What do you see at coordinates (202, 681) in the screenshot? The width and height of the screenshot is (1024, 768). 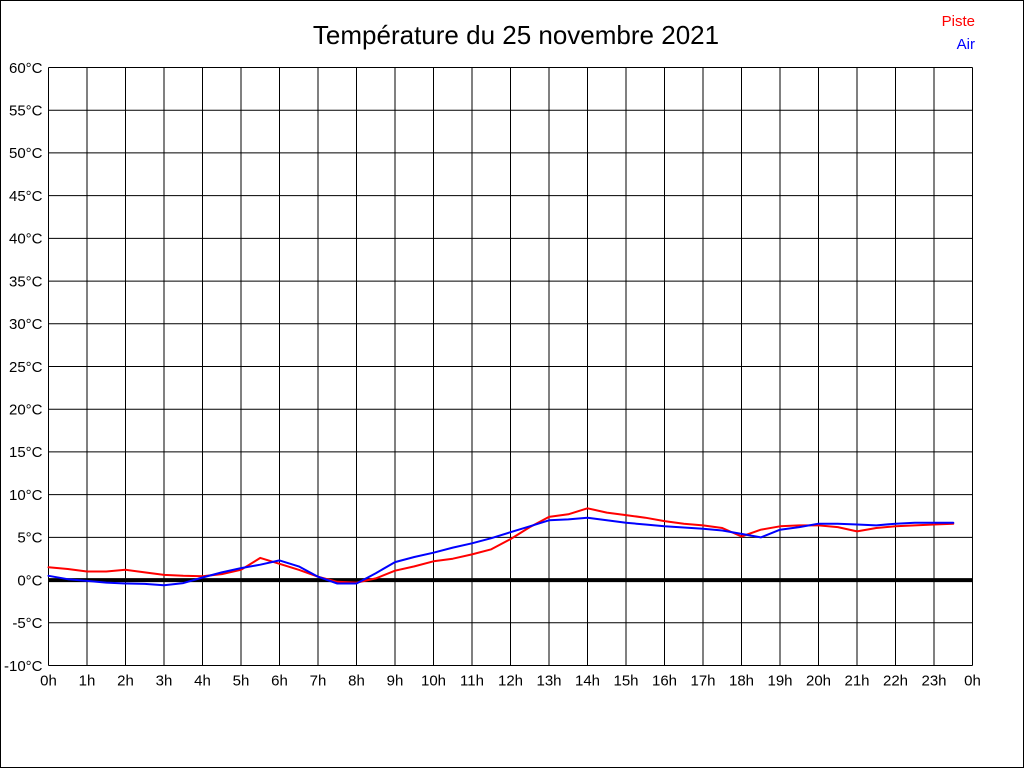 I see `x-tick-label: 4h` at bounding box center [202, 681].